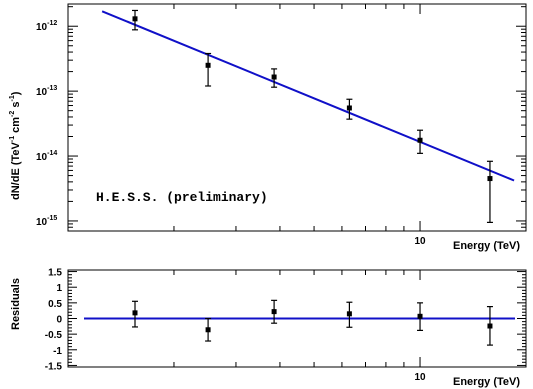 Image resolution: width=533 pixels, height=389 pixels. Describe the element at coordinates (12, 98) in the screenshot. I see `ylabel-exp-c: -1` at that location.